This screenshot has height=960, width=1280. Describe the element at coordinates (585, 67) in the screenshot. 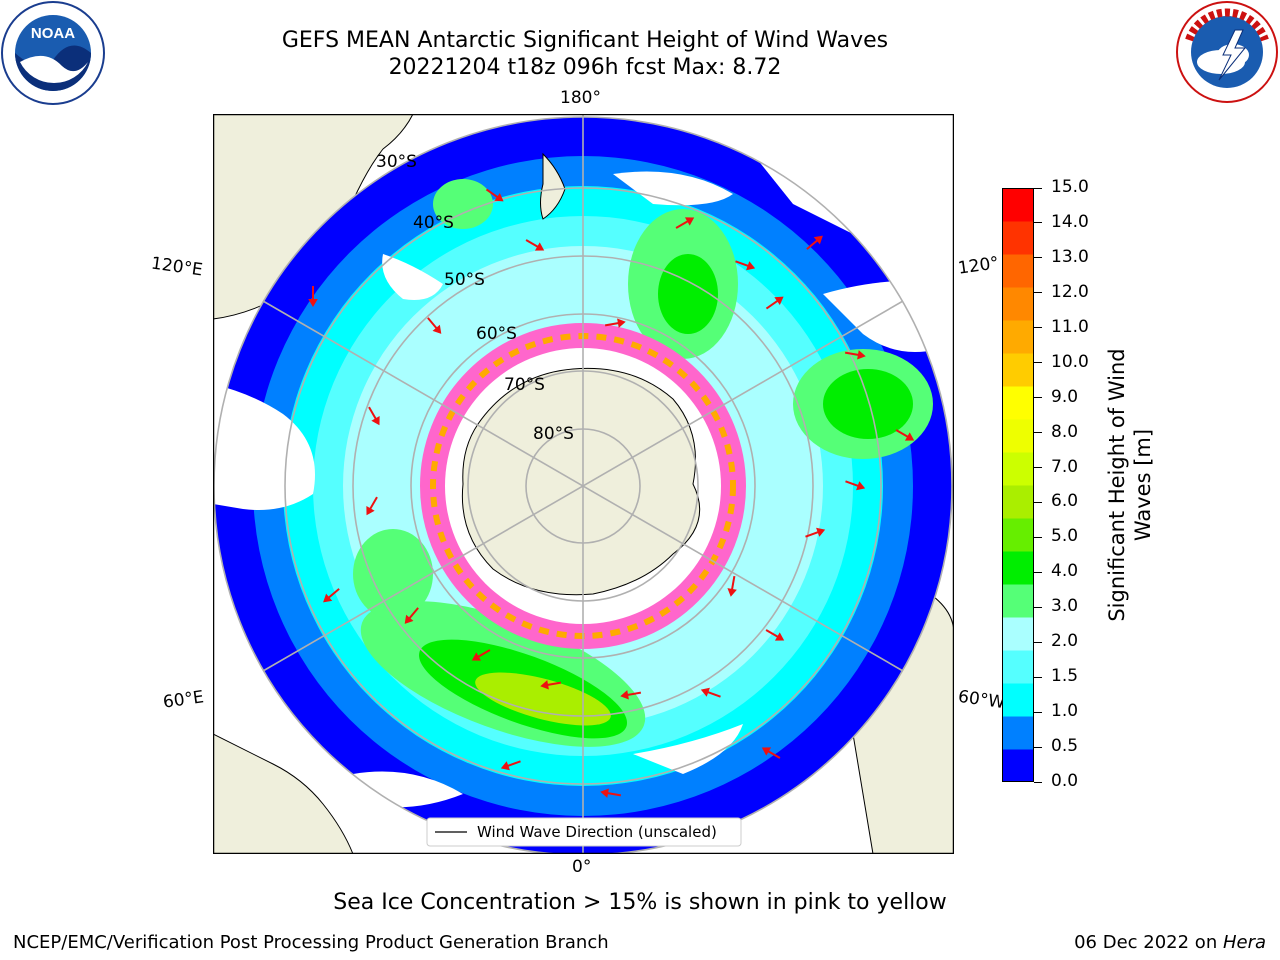

I see `chart-subtitle-run: 20221204 t18z 096h fcst Max: 8.72` at that location.